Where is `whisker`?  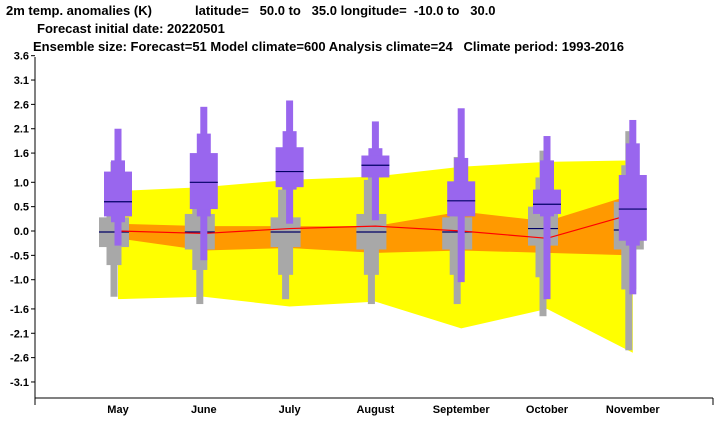
whisker is located at coordinates (547, 218).